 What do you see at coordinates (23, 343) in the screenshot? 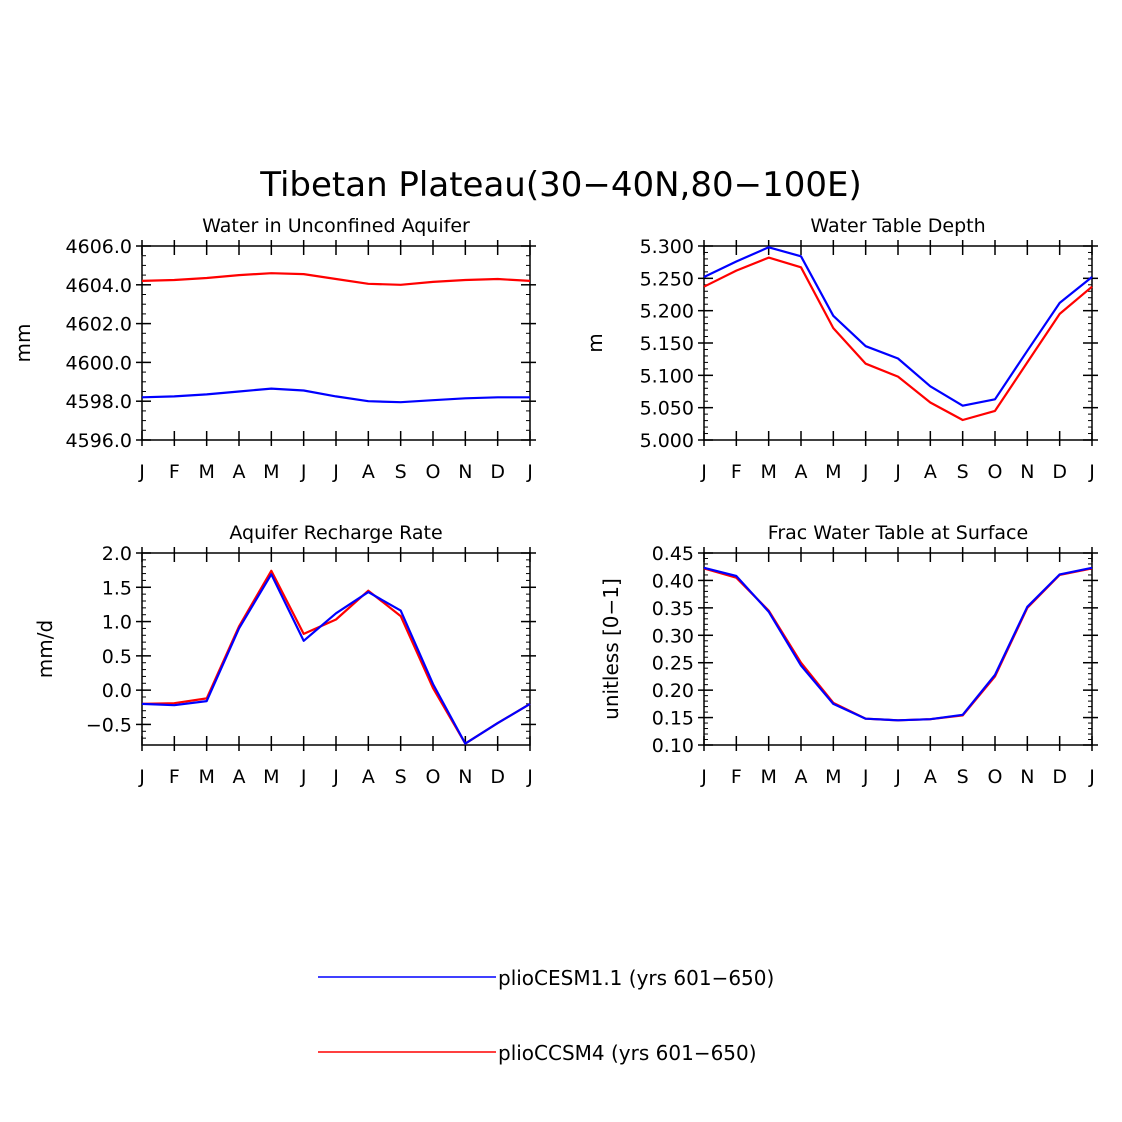
I see `y-axis-label: mm` at bounding box center [23, 343].